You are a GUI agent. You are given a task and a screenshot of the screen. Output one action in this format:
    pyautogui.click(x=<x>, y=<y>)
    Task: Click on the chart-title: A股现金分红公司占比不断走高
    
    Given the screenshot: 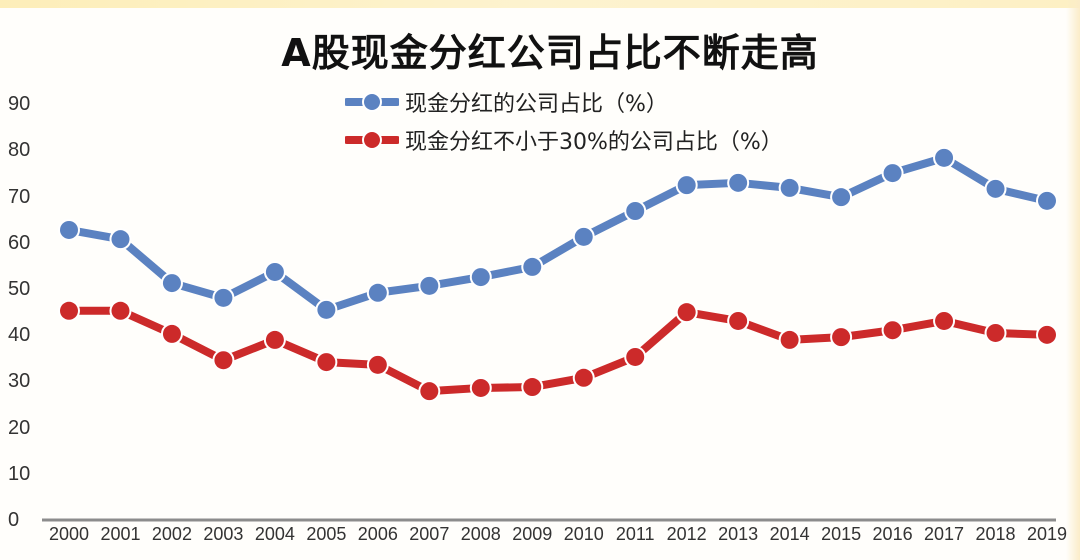 What is the action you would take?
    pyautogui.click(x=550, y=53)
    